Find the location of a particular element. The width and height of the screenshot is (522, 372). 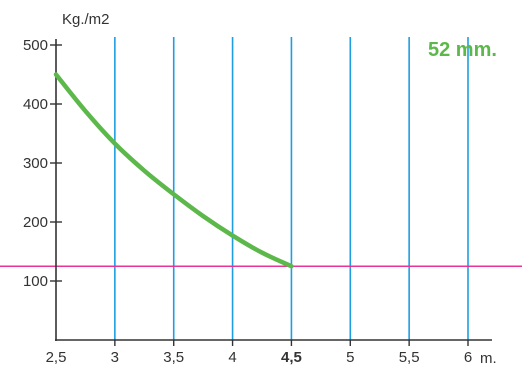

y-tick-label-400: 400 is located at coordinates (35, 104).